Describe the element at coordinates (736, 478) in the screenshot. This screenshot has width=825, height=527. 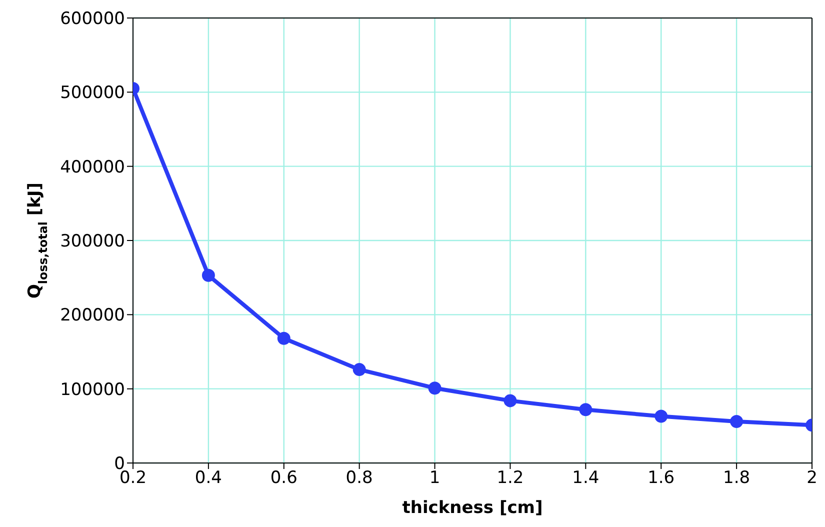
I see `x-tick-label: 1.8` at that location.